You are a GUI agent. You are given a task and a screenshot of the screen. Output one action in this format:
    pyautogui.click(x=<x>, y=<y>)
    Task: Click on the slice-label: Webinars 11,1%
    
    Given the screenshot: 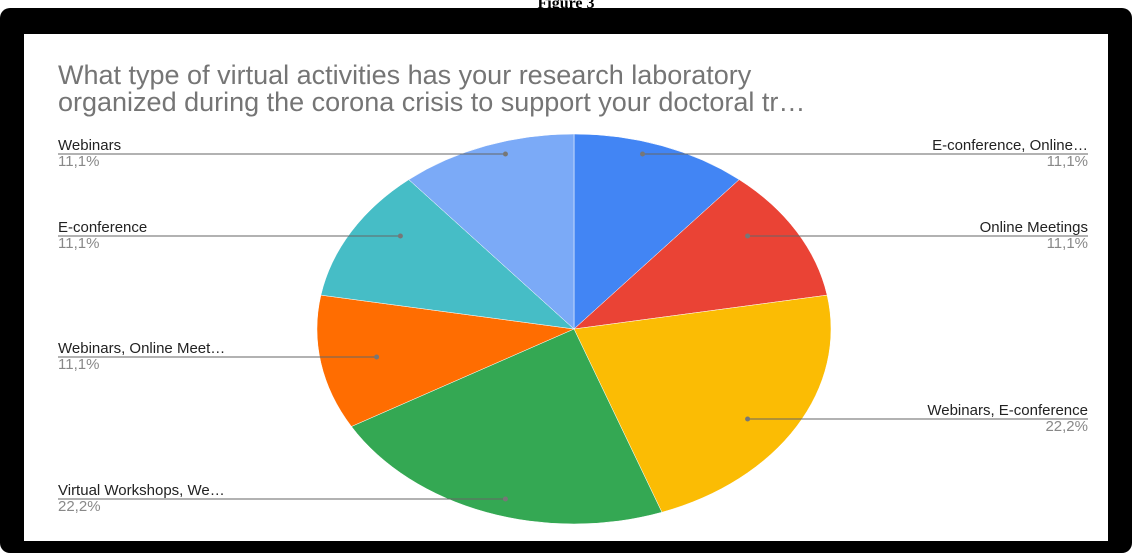 What is the action you would take?
    pyautogui.click(x=89, y=154)
    